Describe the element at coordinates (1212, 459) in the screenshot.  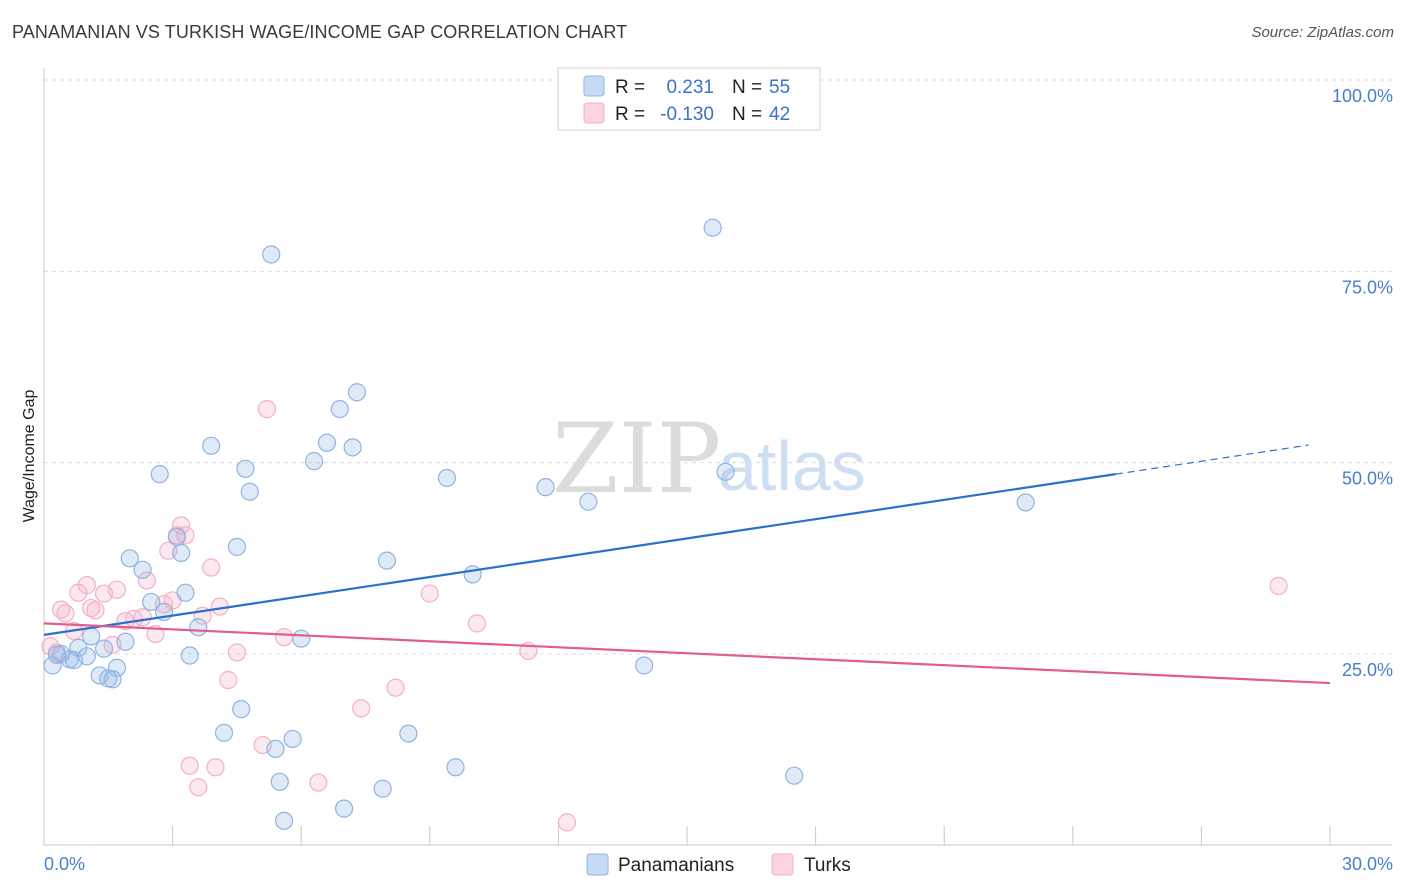
I see `panamanians-trend-extension` at that location.